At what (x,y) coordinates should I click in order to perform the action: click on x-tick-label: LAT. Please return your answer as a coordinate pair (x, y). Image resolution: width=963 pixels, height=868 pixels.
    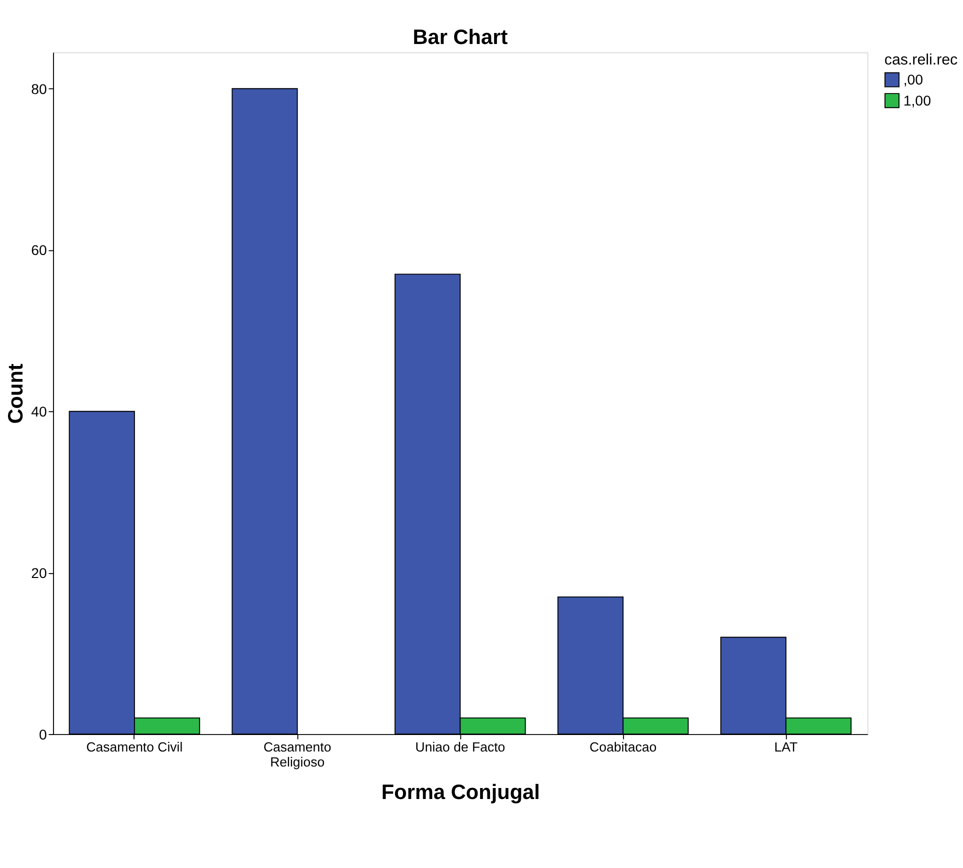
    Looking at the image, I should click on (786, 747).